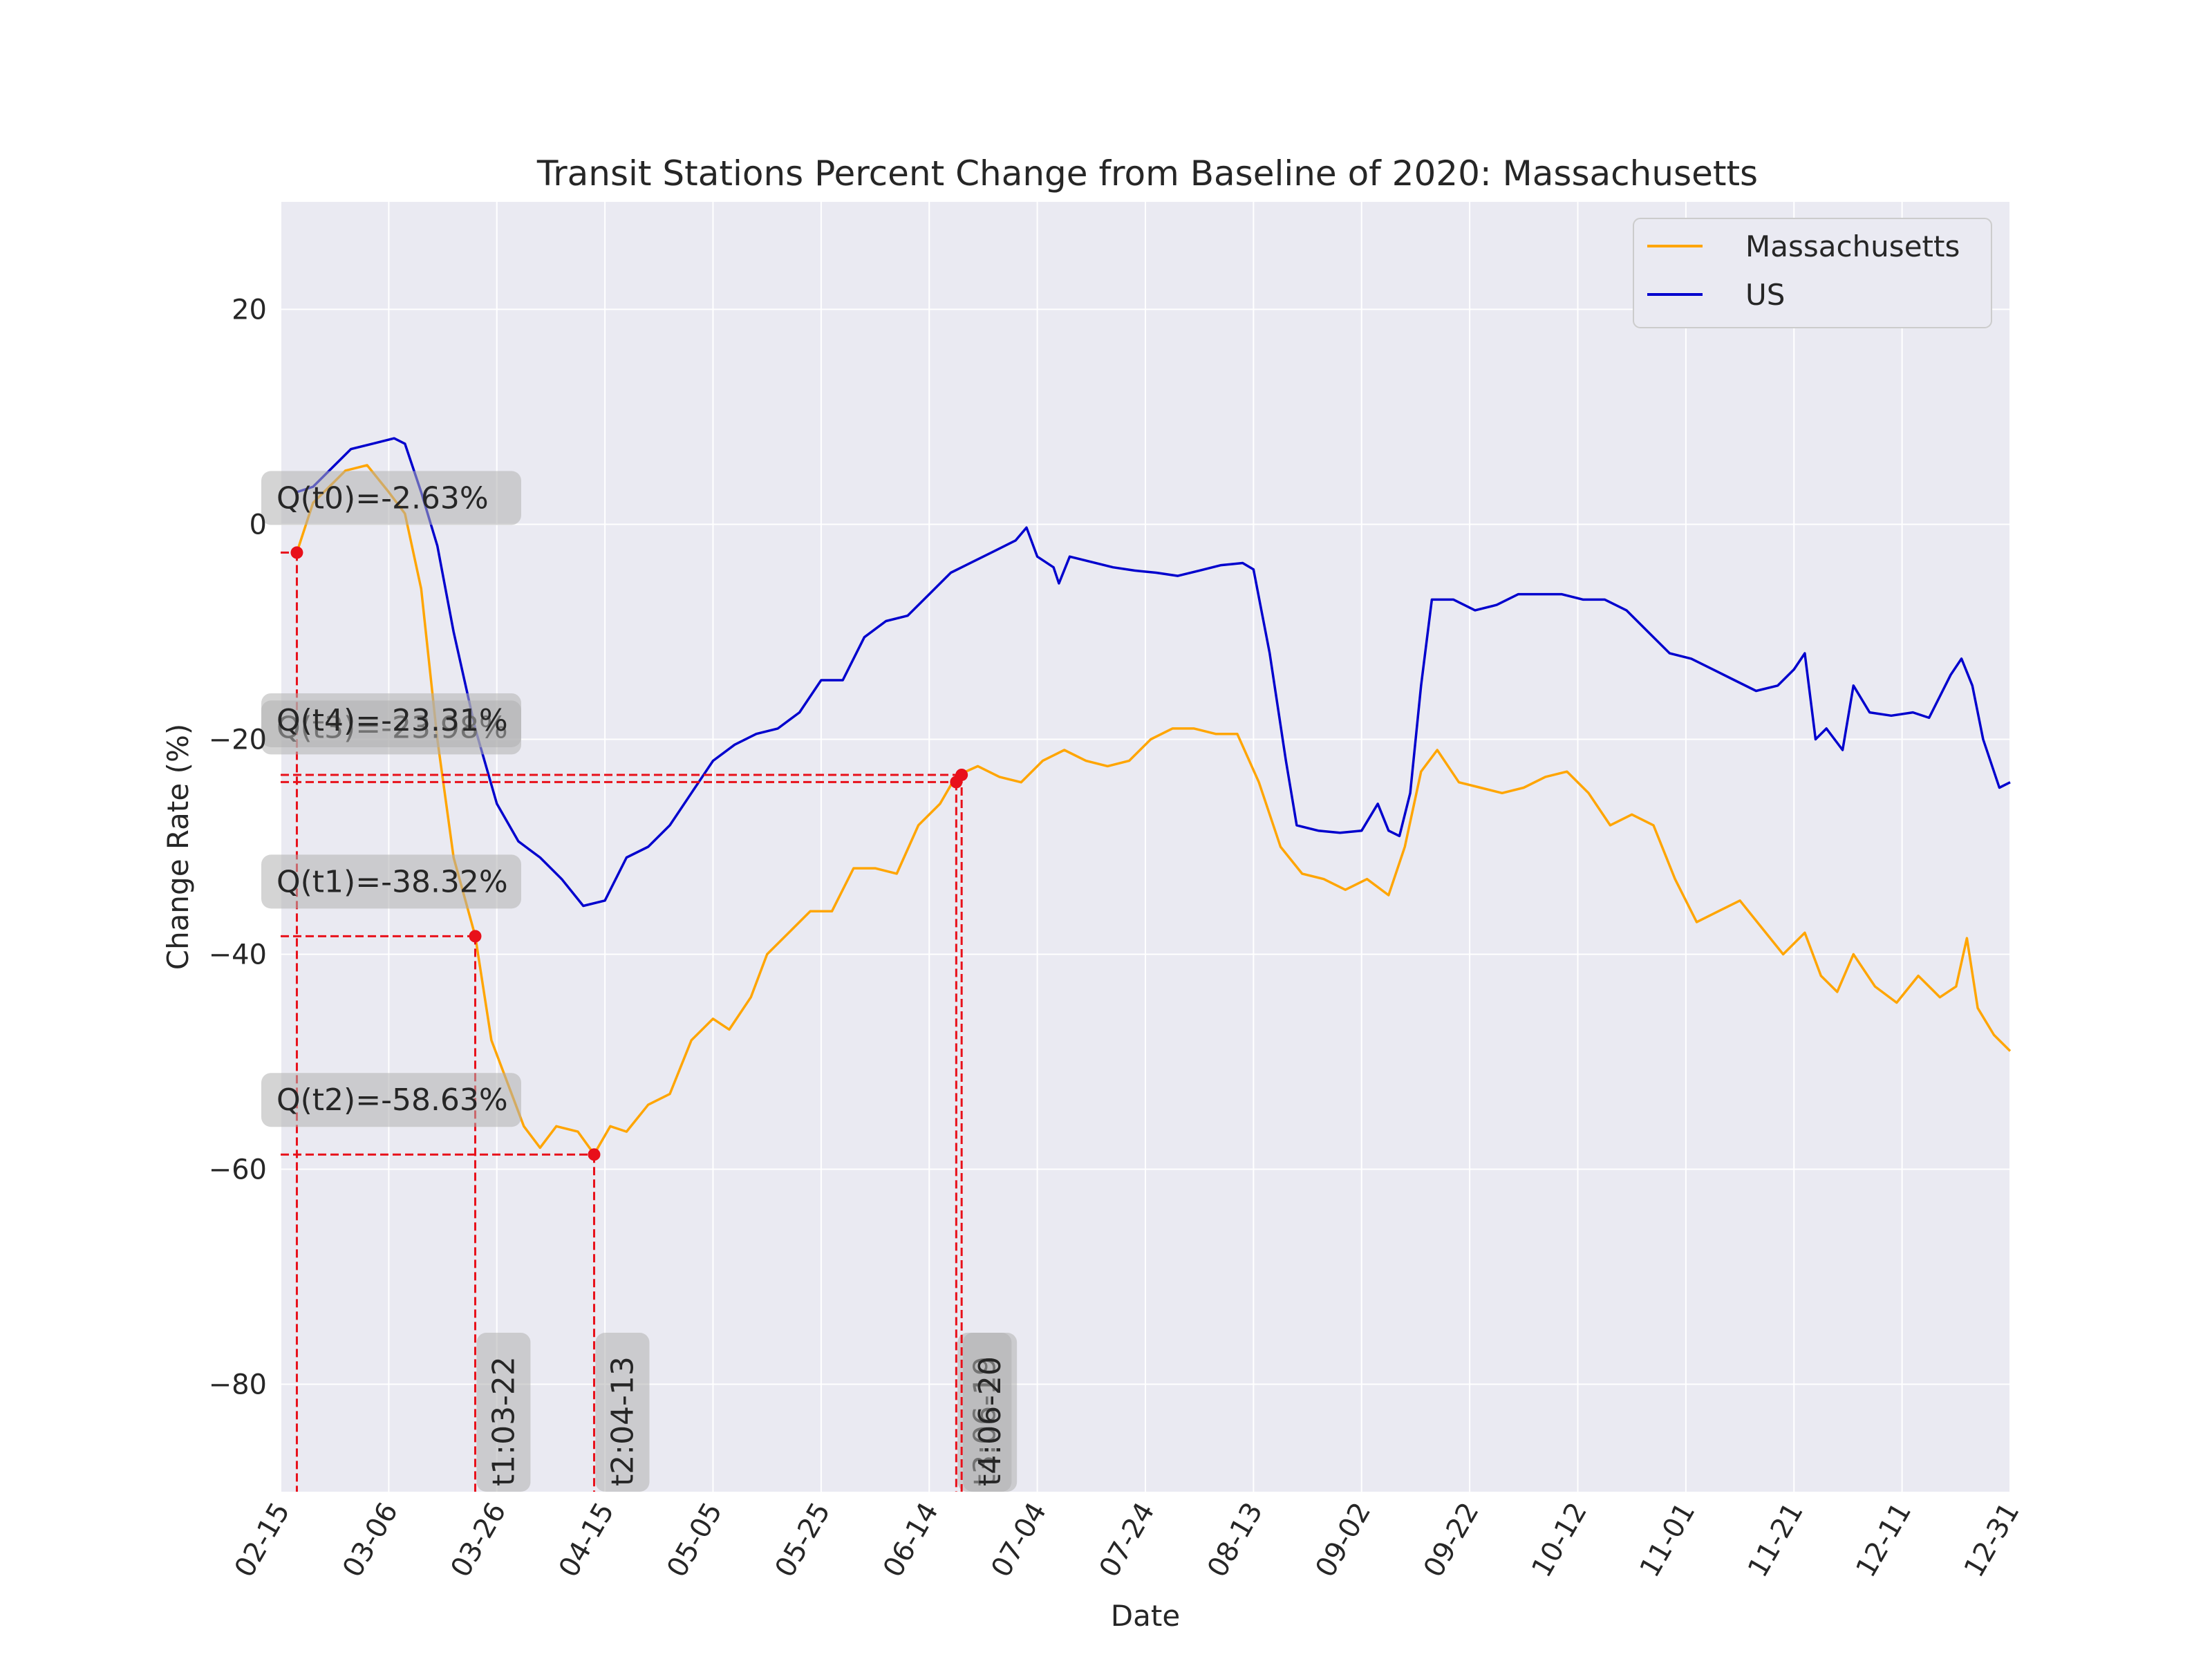 This screenshot has height=1659, width=2212. Describe the element at coordinates (263, 1540) in the screenshot. I see `x-tick-label: 02-15` at that location.